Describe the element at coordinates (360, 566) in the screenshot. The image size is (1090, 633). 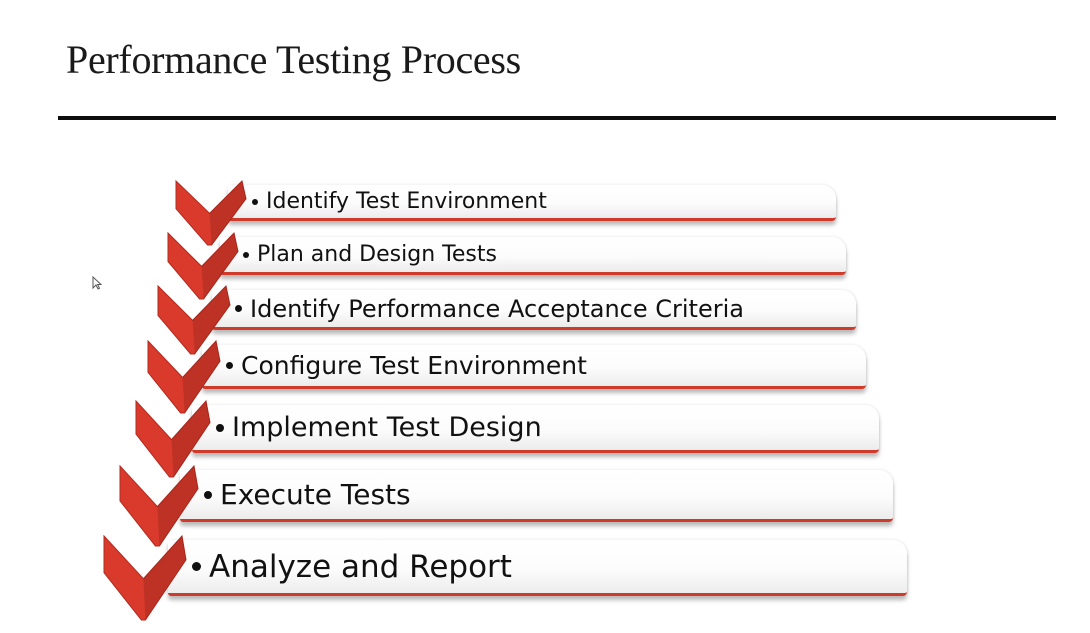
I see `step-label: Analyze and Report` at that location.